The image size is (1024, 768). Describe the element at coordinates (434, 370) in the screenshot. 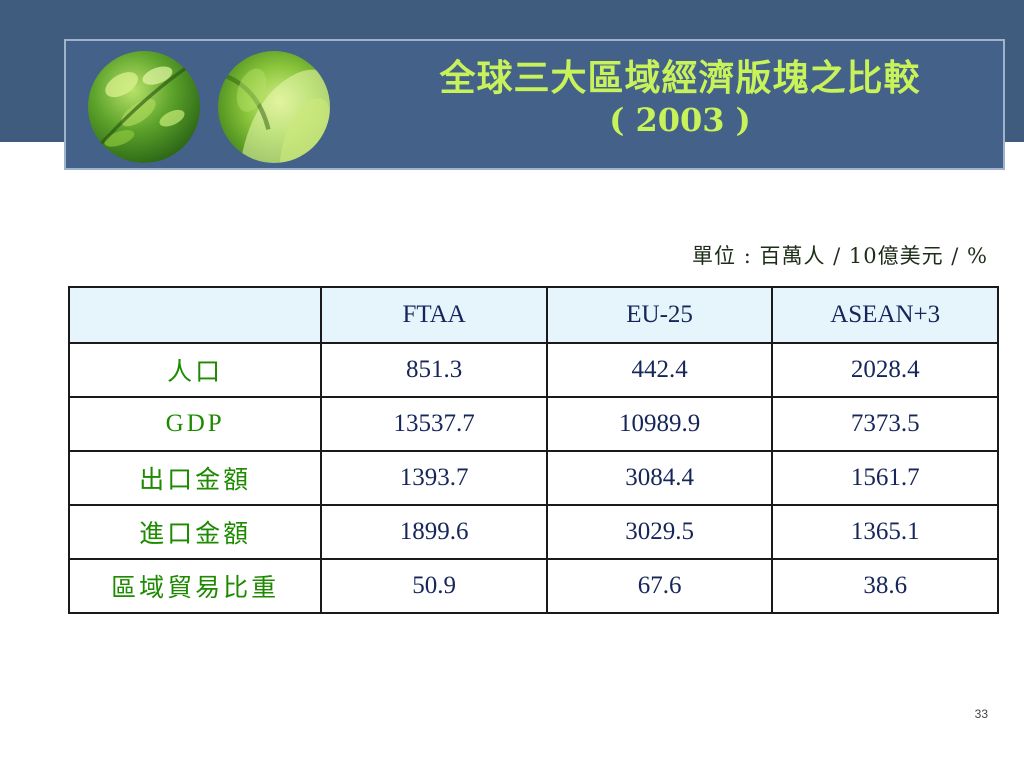

I see `table-cell: 851.3` at that location.